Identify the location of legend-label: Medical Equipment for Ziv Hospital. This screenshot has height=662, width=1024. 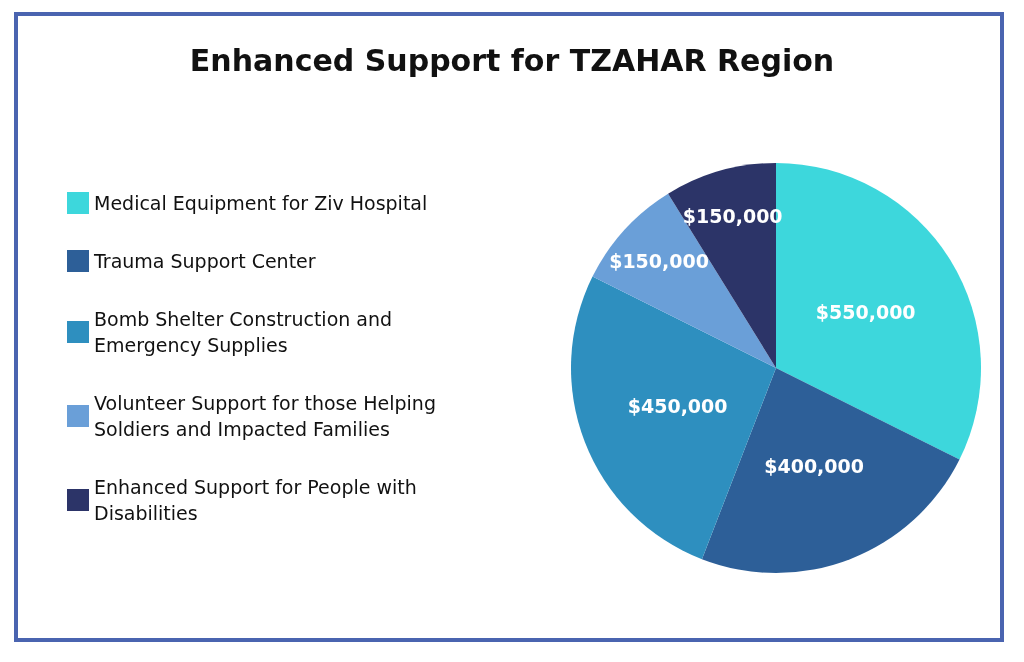
(261, 203).